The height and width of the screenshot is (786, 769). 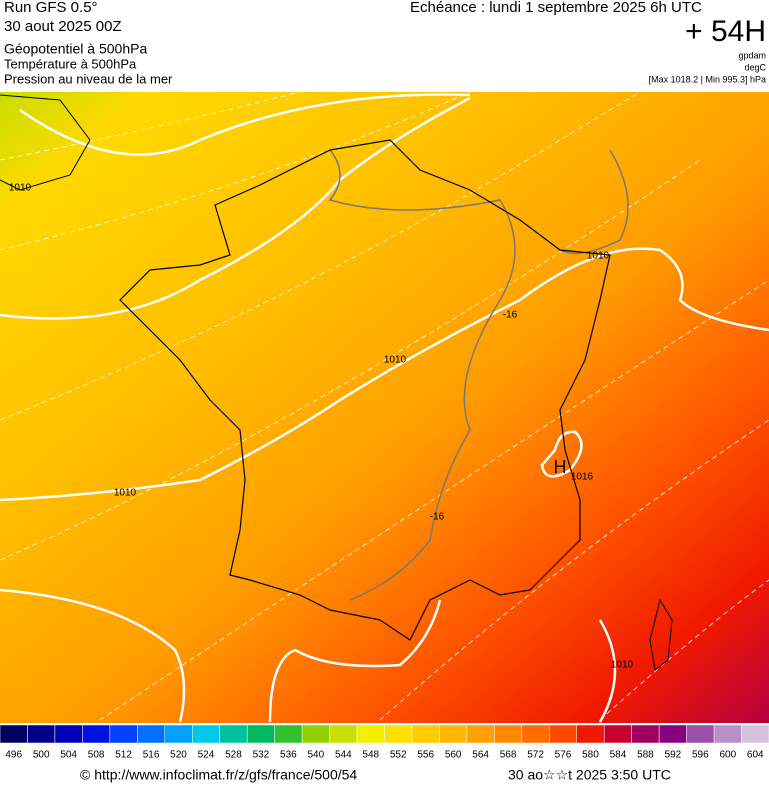 I want to click on scale-label: 584, so click(x=618, y=755).